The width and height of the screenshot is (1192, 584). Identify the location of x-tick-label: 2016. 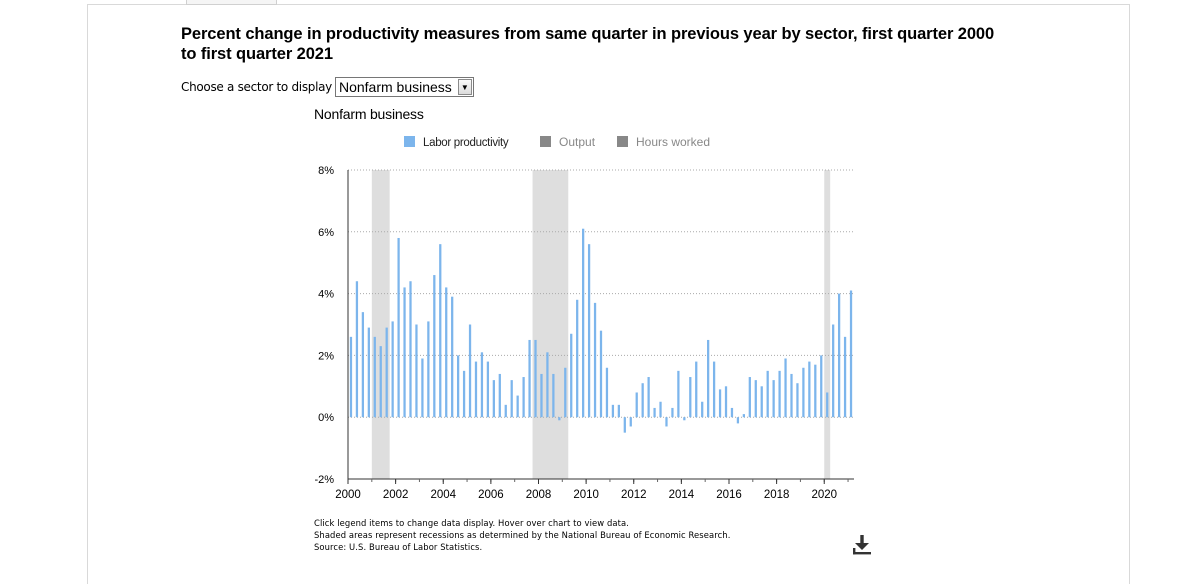
(729, 495).